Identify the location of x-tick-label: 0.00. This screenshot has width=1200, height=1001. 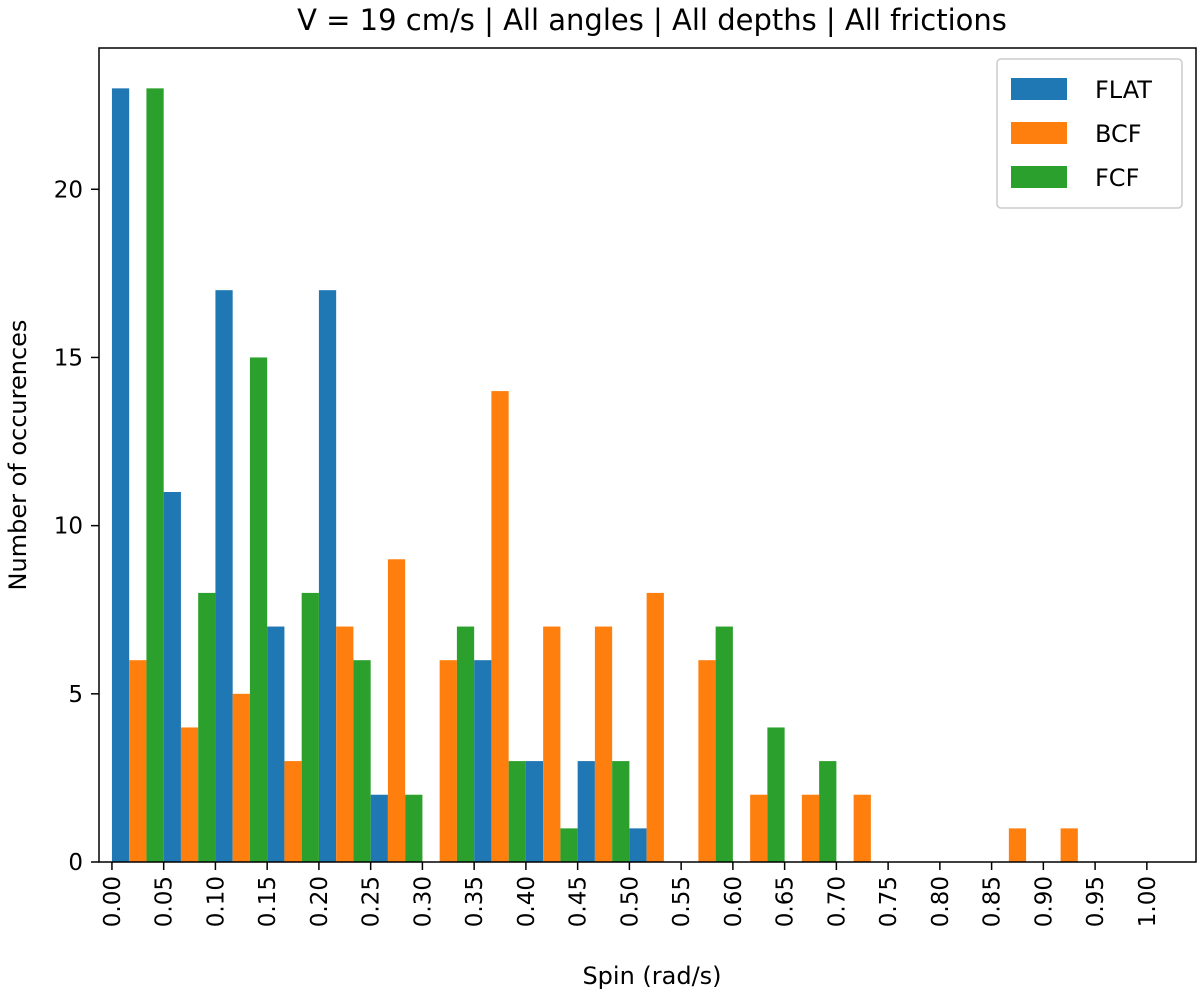
(113, 901).